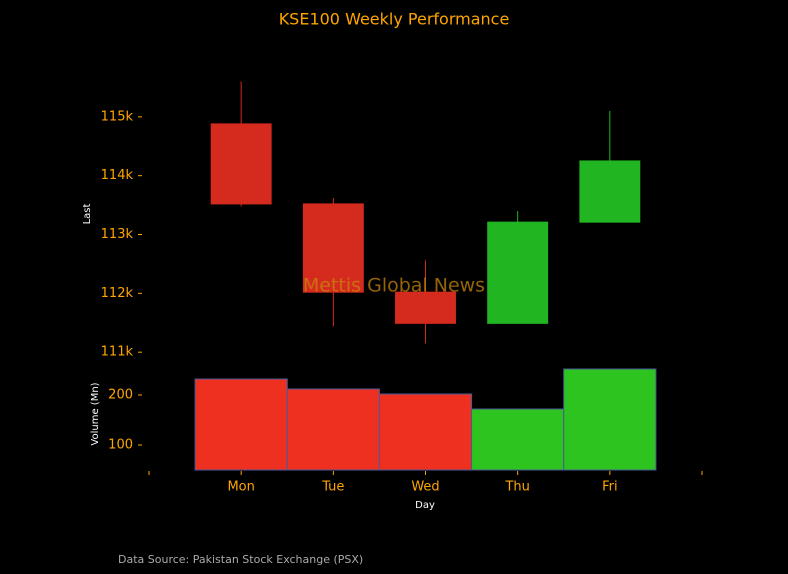 The width and height of the screenshot is (788, 574). What do you see at coordinates (610, 487) in the screenshot?
I see `x-tick-label: Fri` at bounding box center [610, 487].